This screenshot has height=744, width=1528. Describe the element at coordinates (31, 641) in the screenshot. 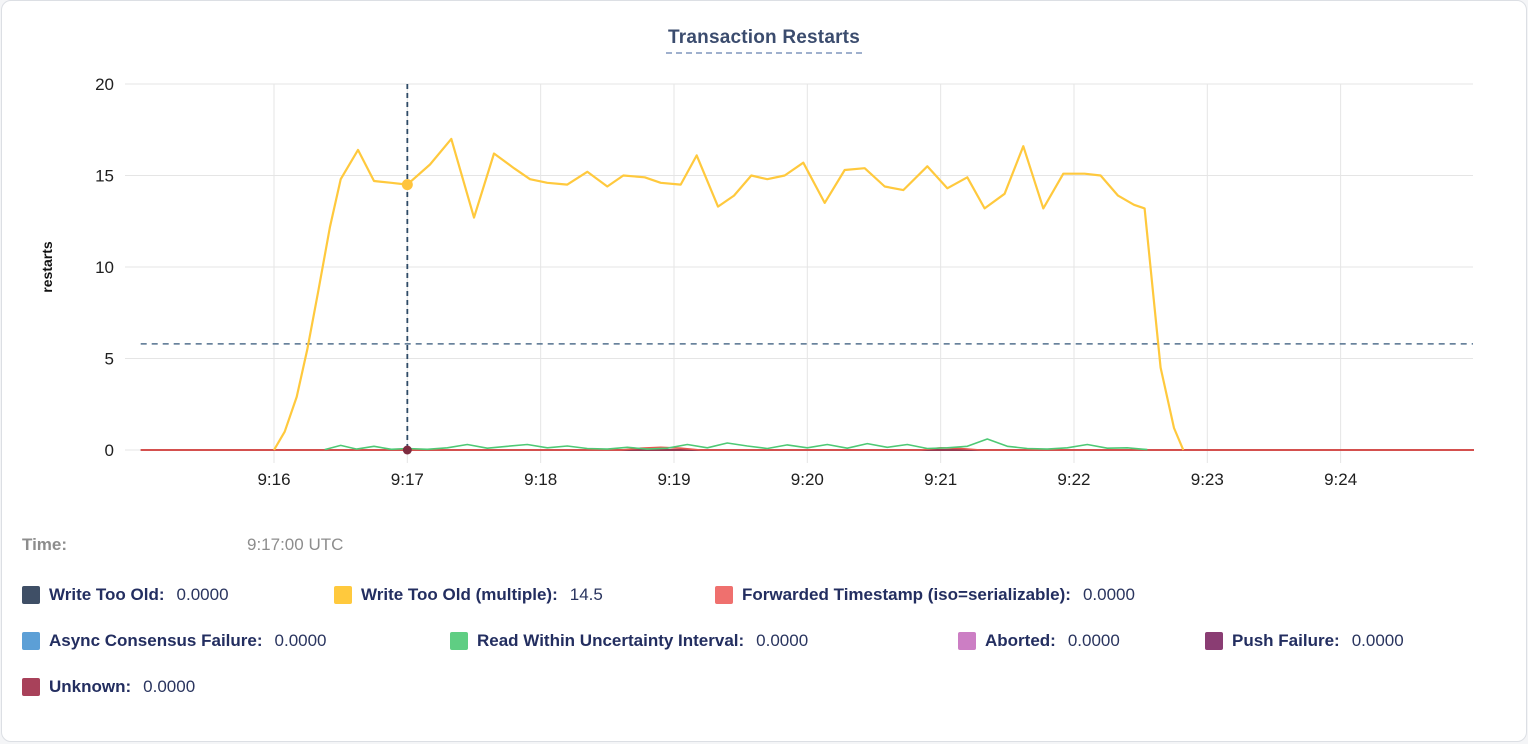

I see `legend-swatch-async-consensus-failure` at that location.